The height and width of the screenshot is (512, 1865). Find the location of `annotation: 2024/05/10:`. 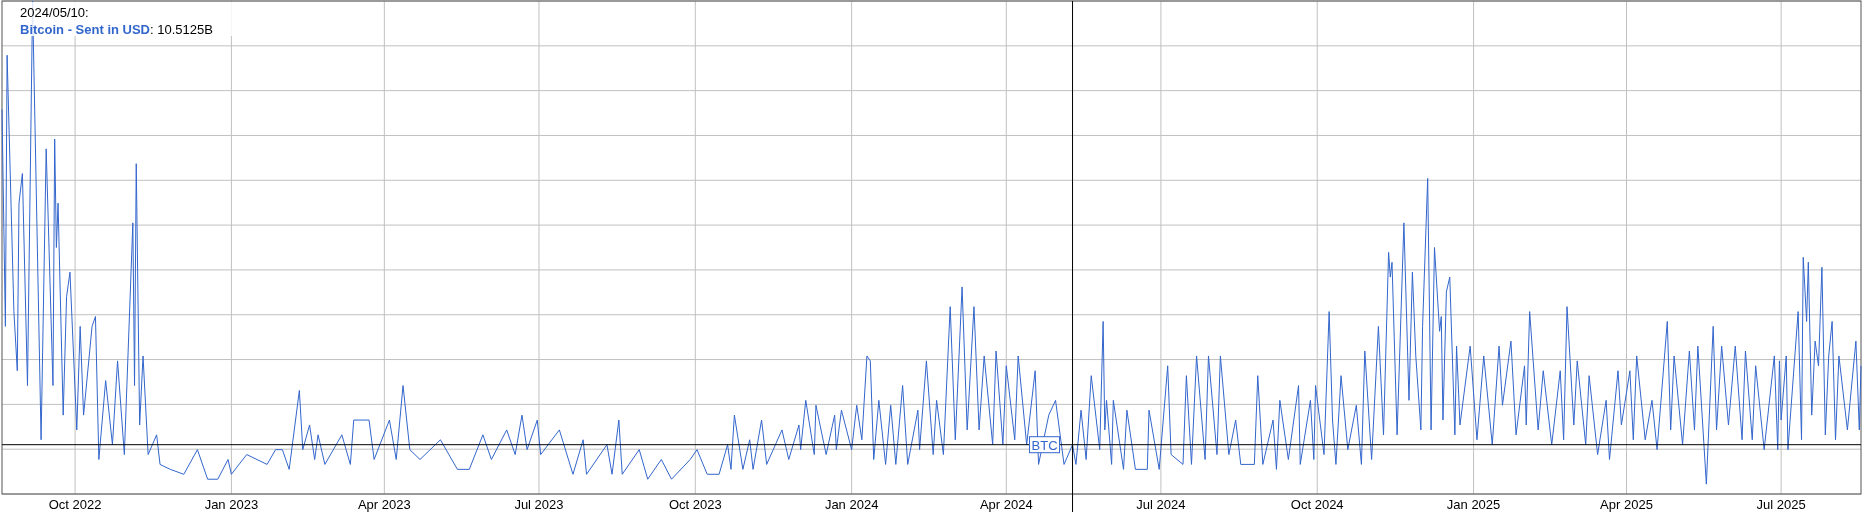

annotation: 2024/05/10: is located at coordinates (54, 12).